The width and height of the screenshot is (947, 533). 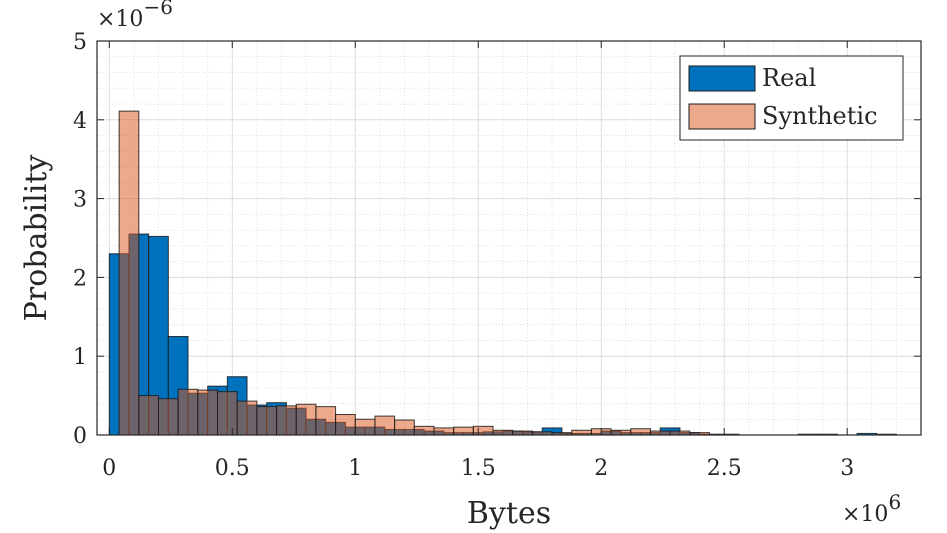 What do you see at coordinates (109, 468) in the screenshot?
I see `x-tick-label: 0` at bounding box center [109, 468].